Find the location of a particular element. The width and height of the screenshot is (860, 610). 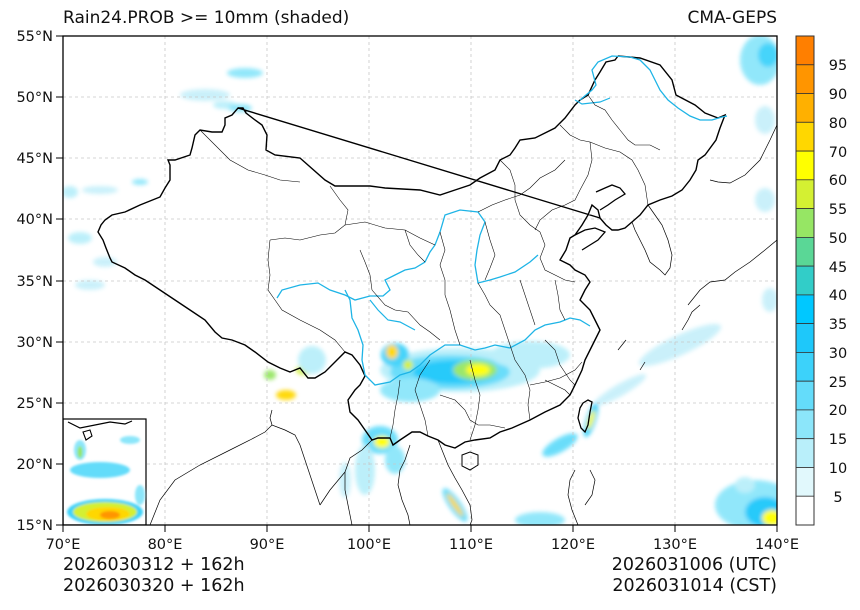

y-tick-label: 55°N is located at coordinates (34, 37).